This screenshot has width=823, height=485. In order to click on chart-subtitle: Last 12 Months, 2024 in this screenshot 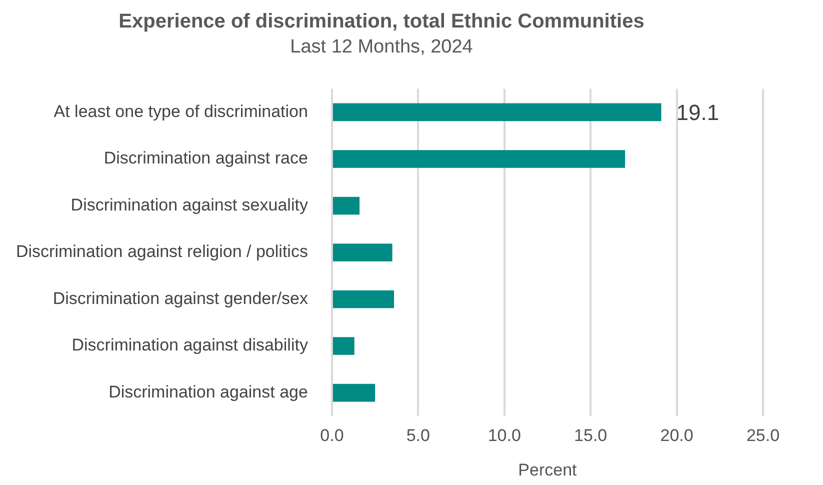, I will do `click(382, 47)`.